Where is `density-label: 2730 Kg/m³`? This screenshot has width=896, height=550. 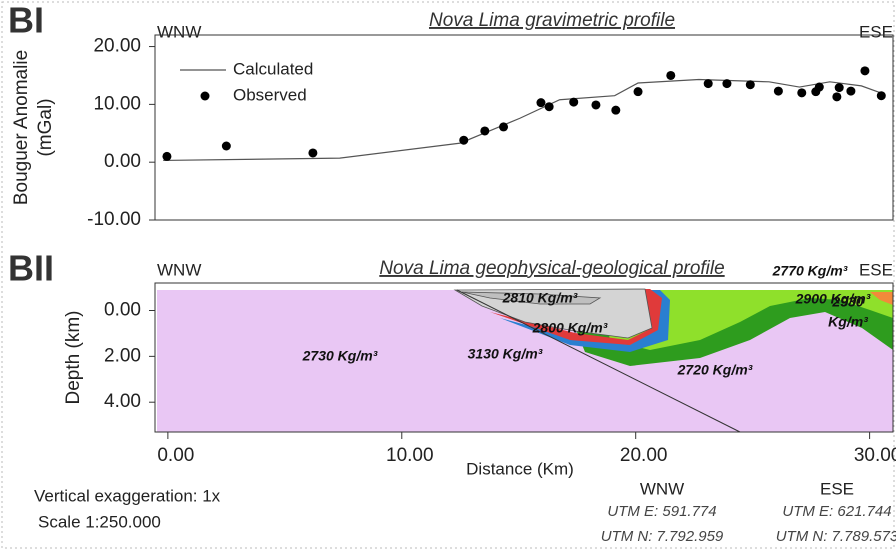
density-label: 2730 Kg/m³ is located at coordinates (340, 356).